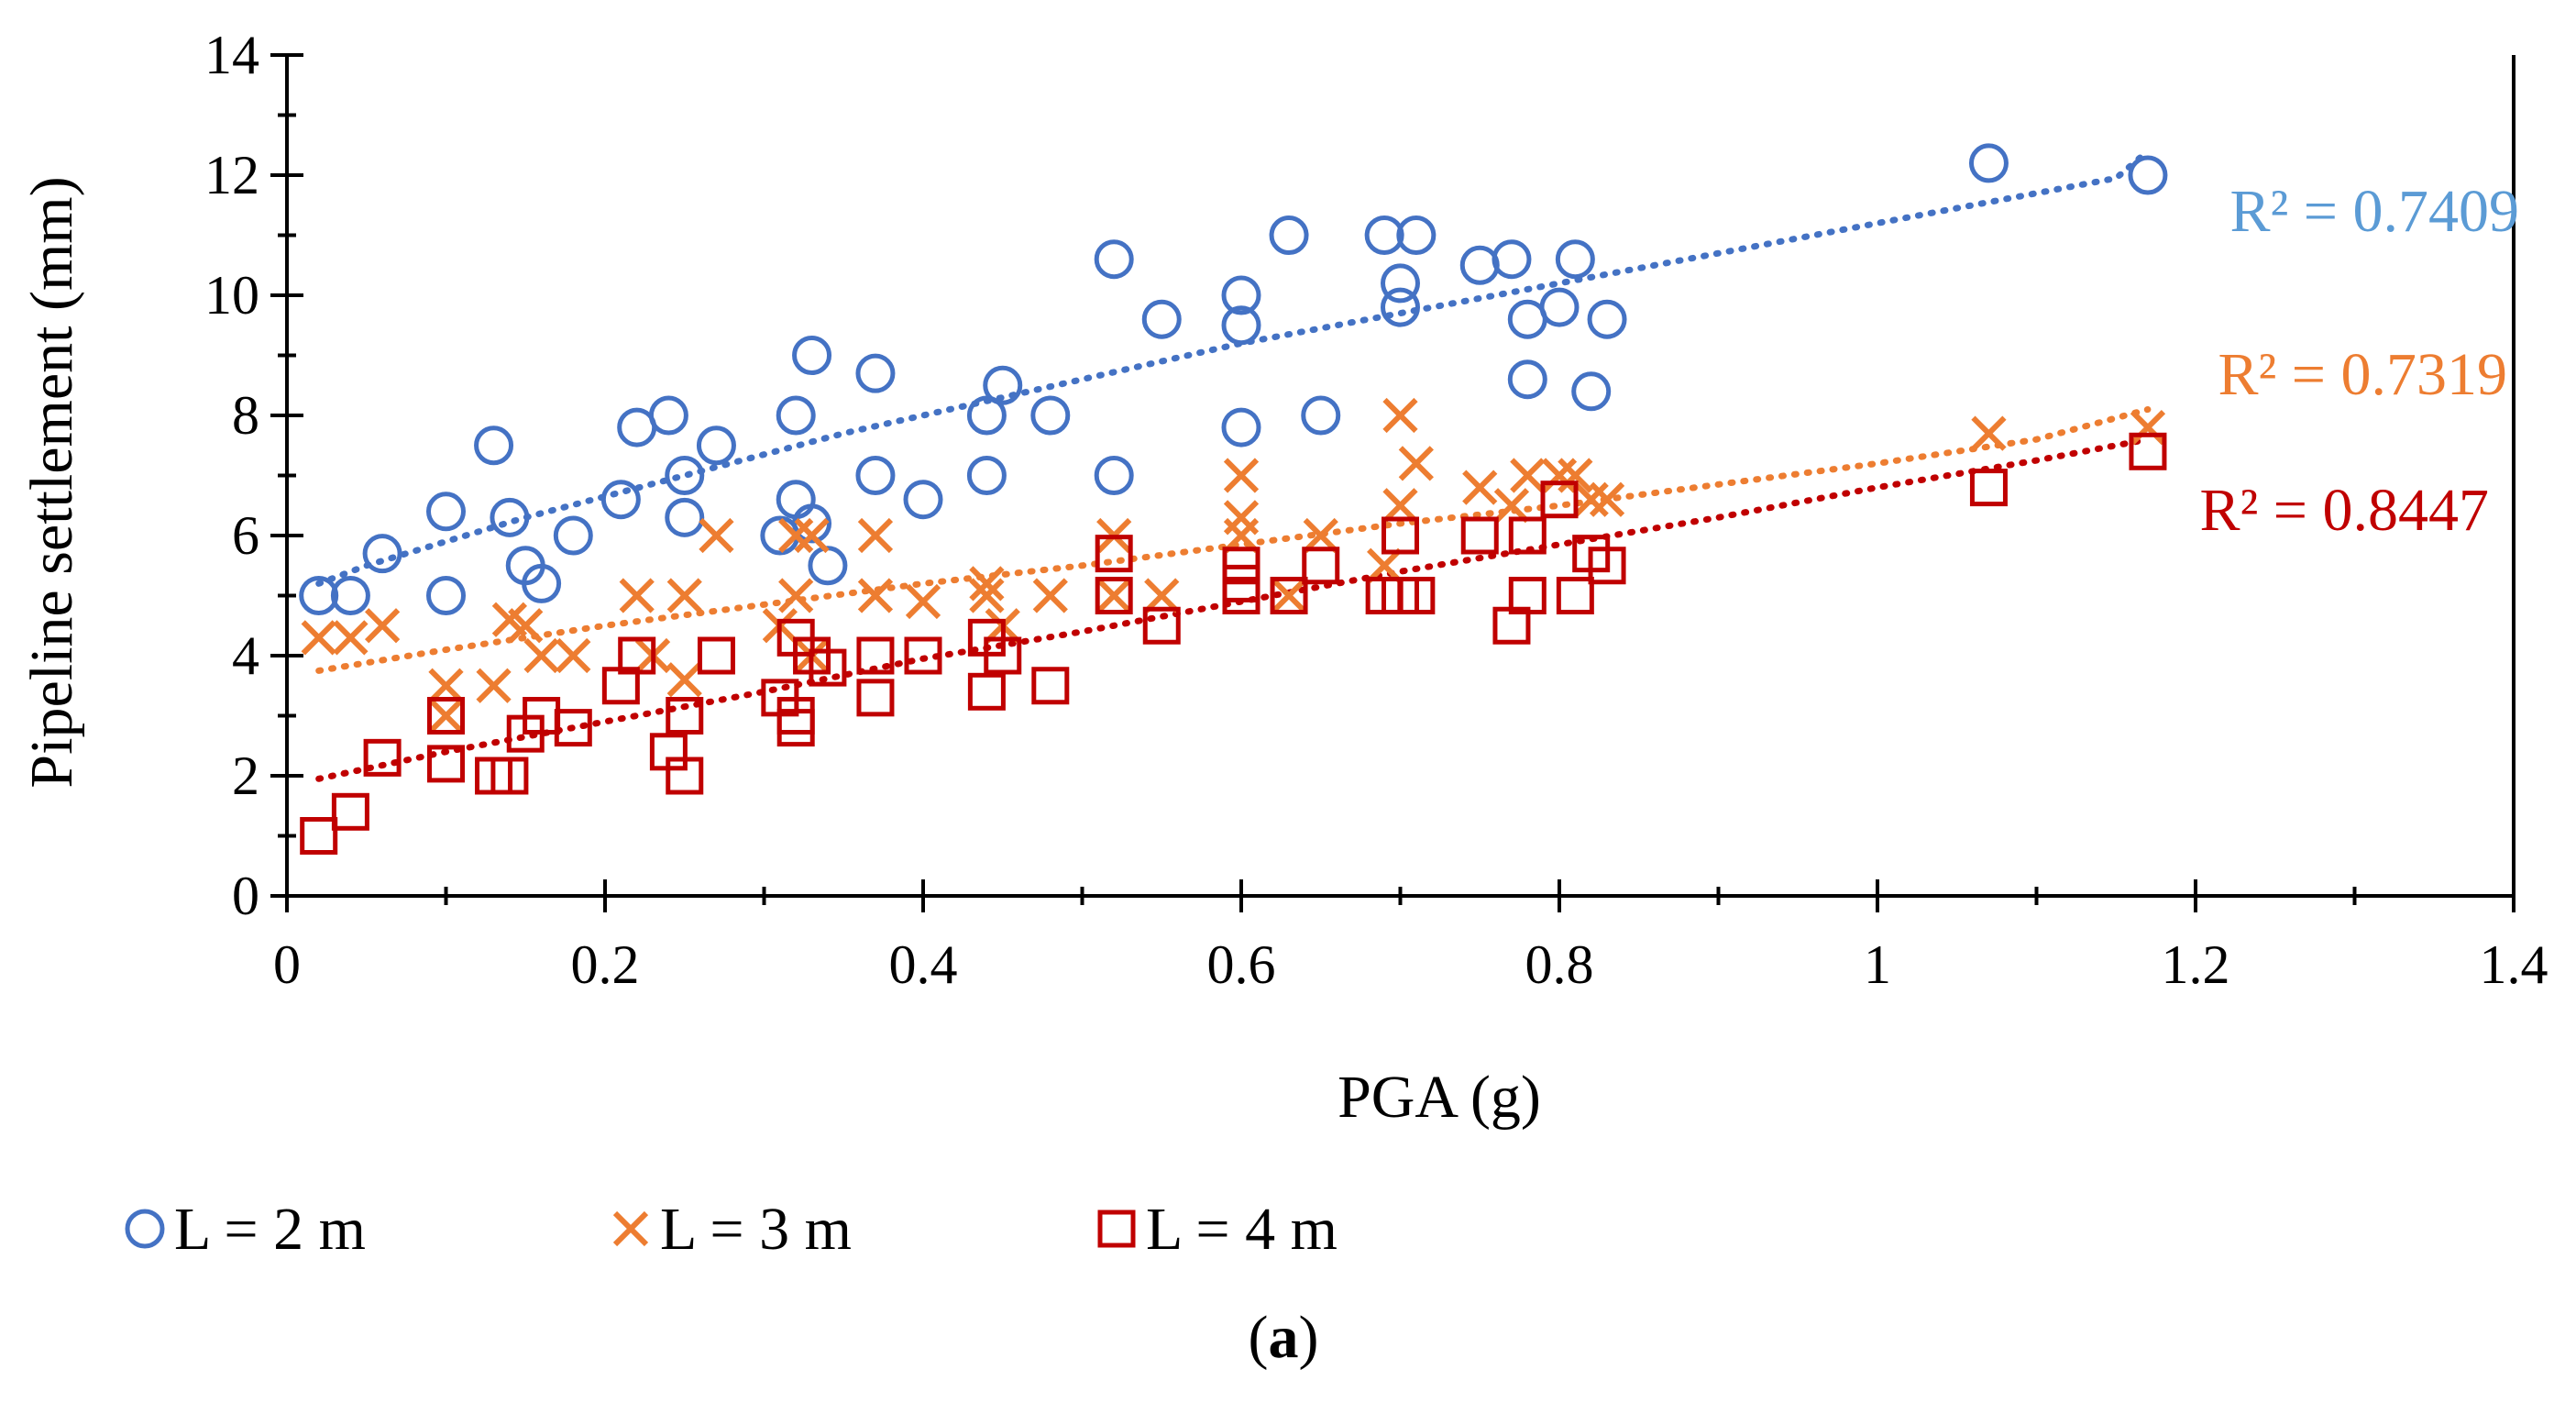  Describe the element at coordinates (1559, 964) in the screenshot. I see `x-tick-label: 0.8` at that location.